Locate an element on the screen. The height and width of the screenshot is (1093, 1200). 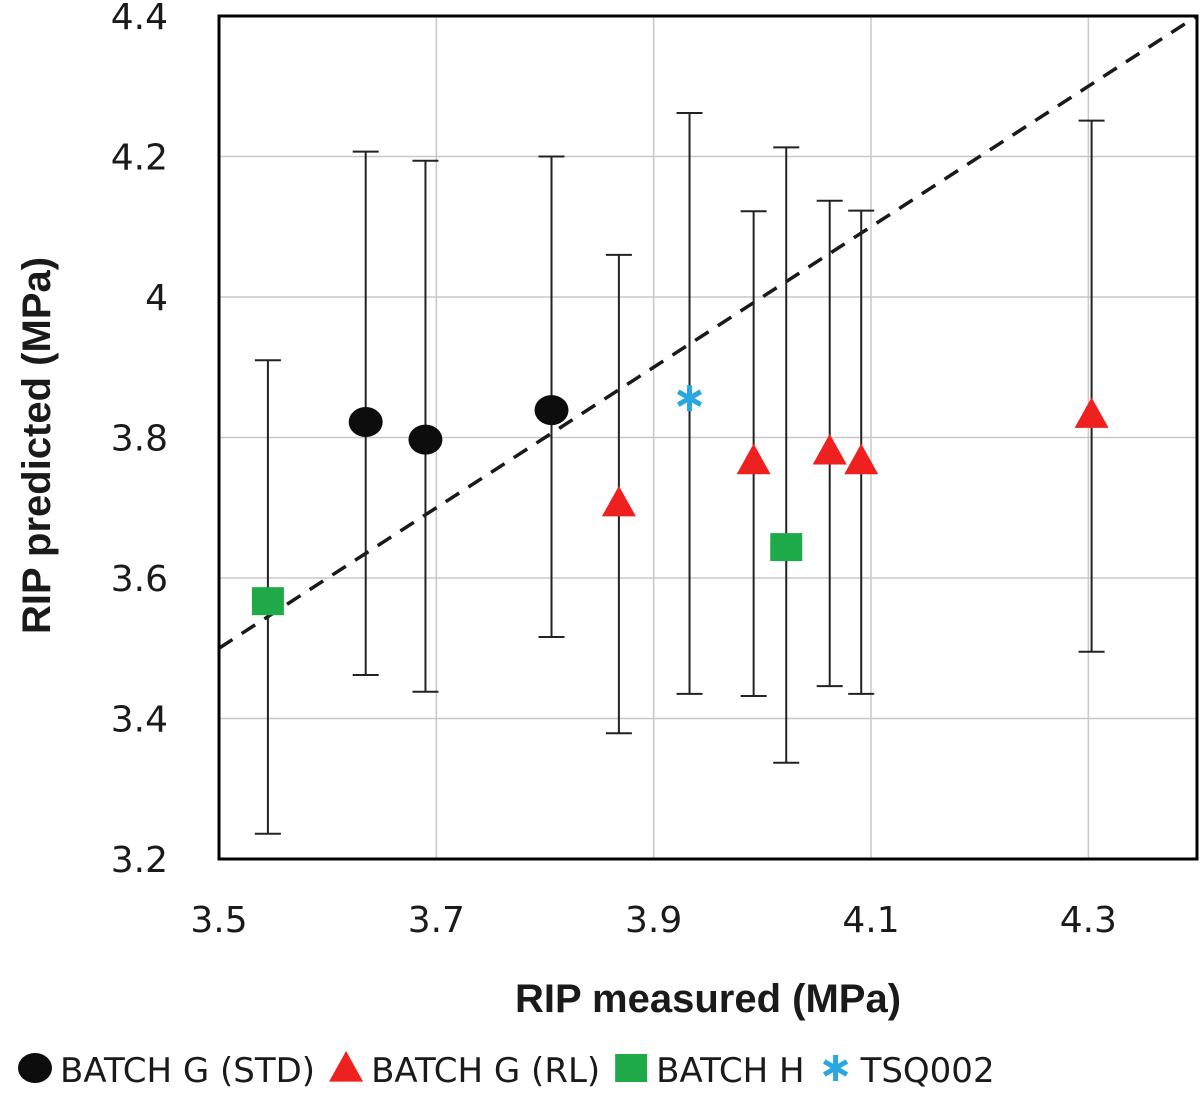
y-tick-label: 3.2 is located at coordinates (139, 860).